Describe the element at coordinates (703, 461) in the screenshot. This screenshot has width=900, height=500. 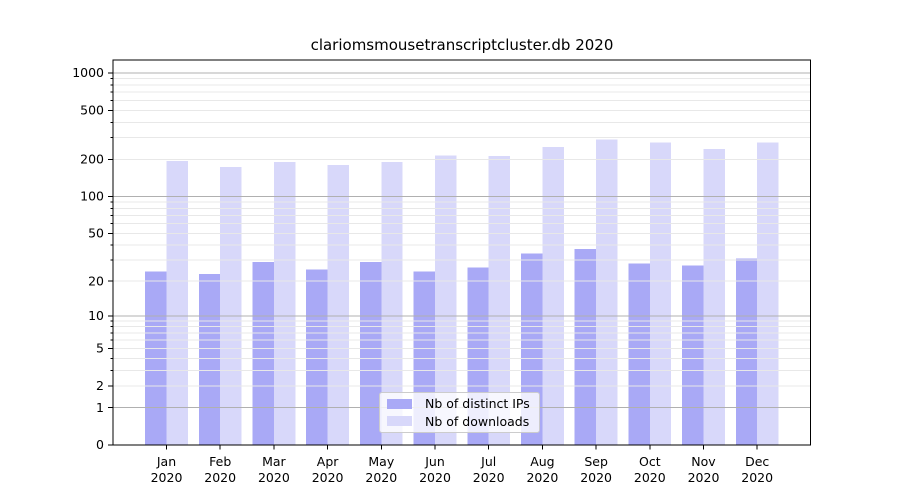
I see `x-tick-label-nov: Nov` at that location.